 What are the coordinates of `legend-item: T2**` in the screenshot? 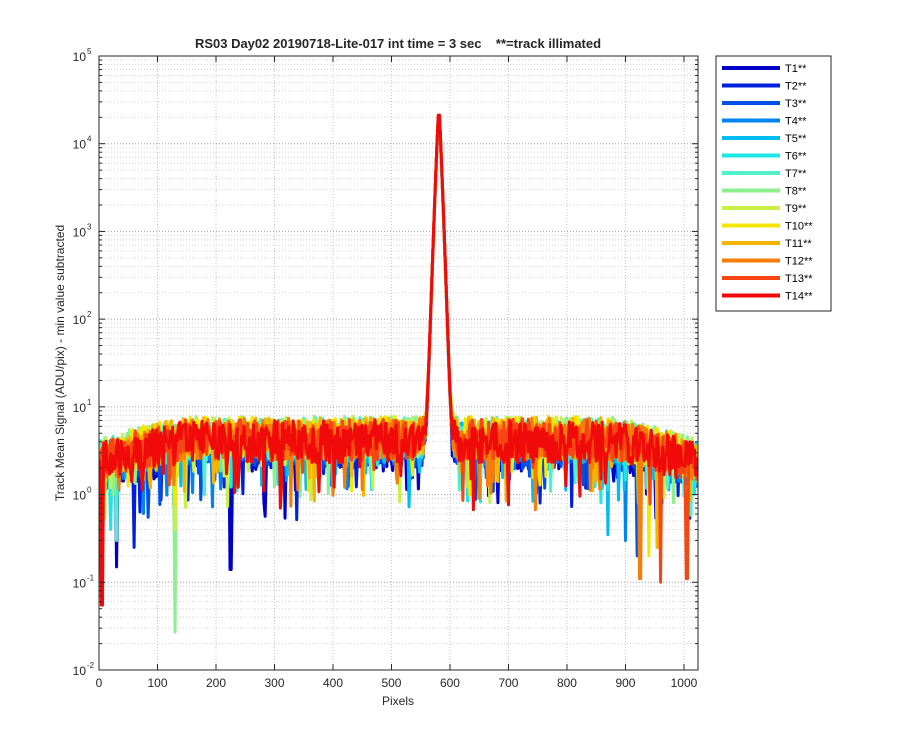 It's located at (764, 87).